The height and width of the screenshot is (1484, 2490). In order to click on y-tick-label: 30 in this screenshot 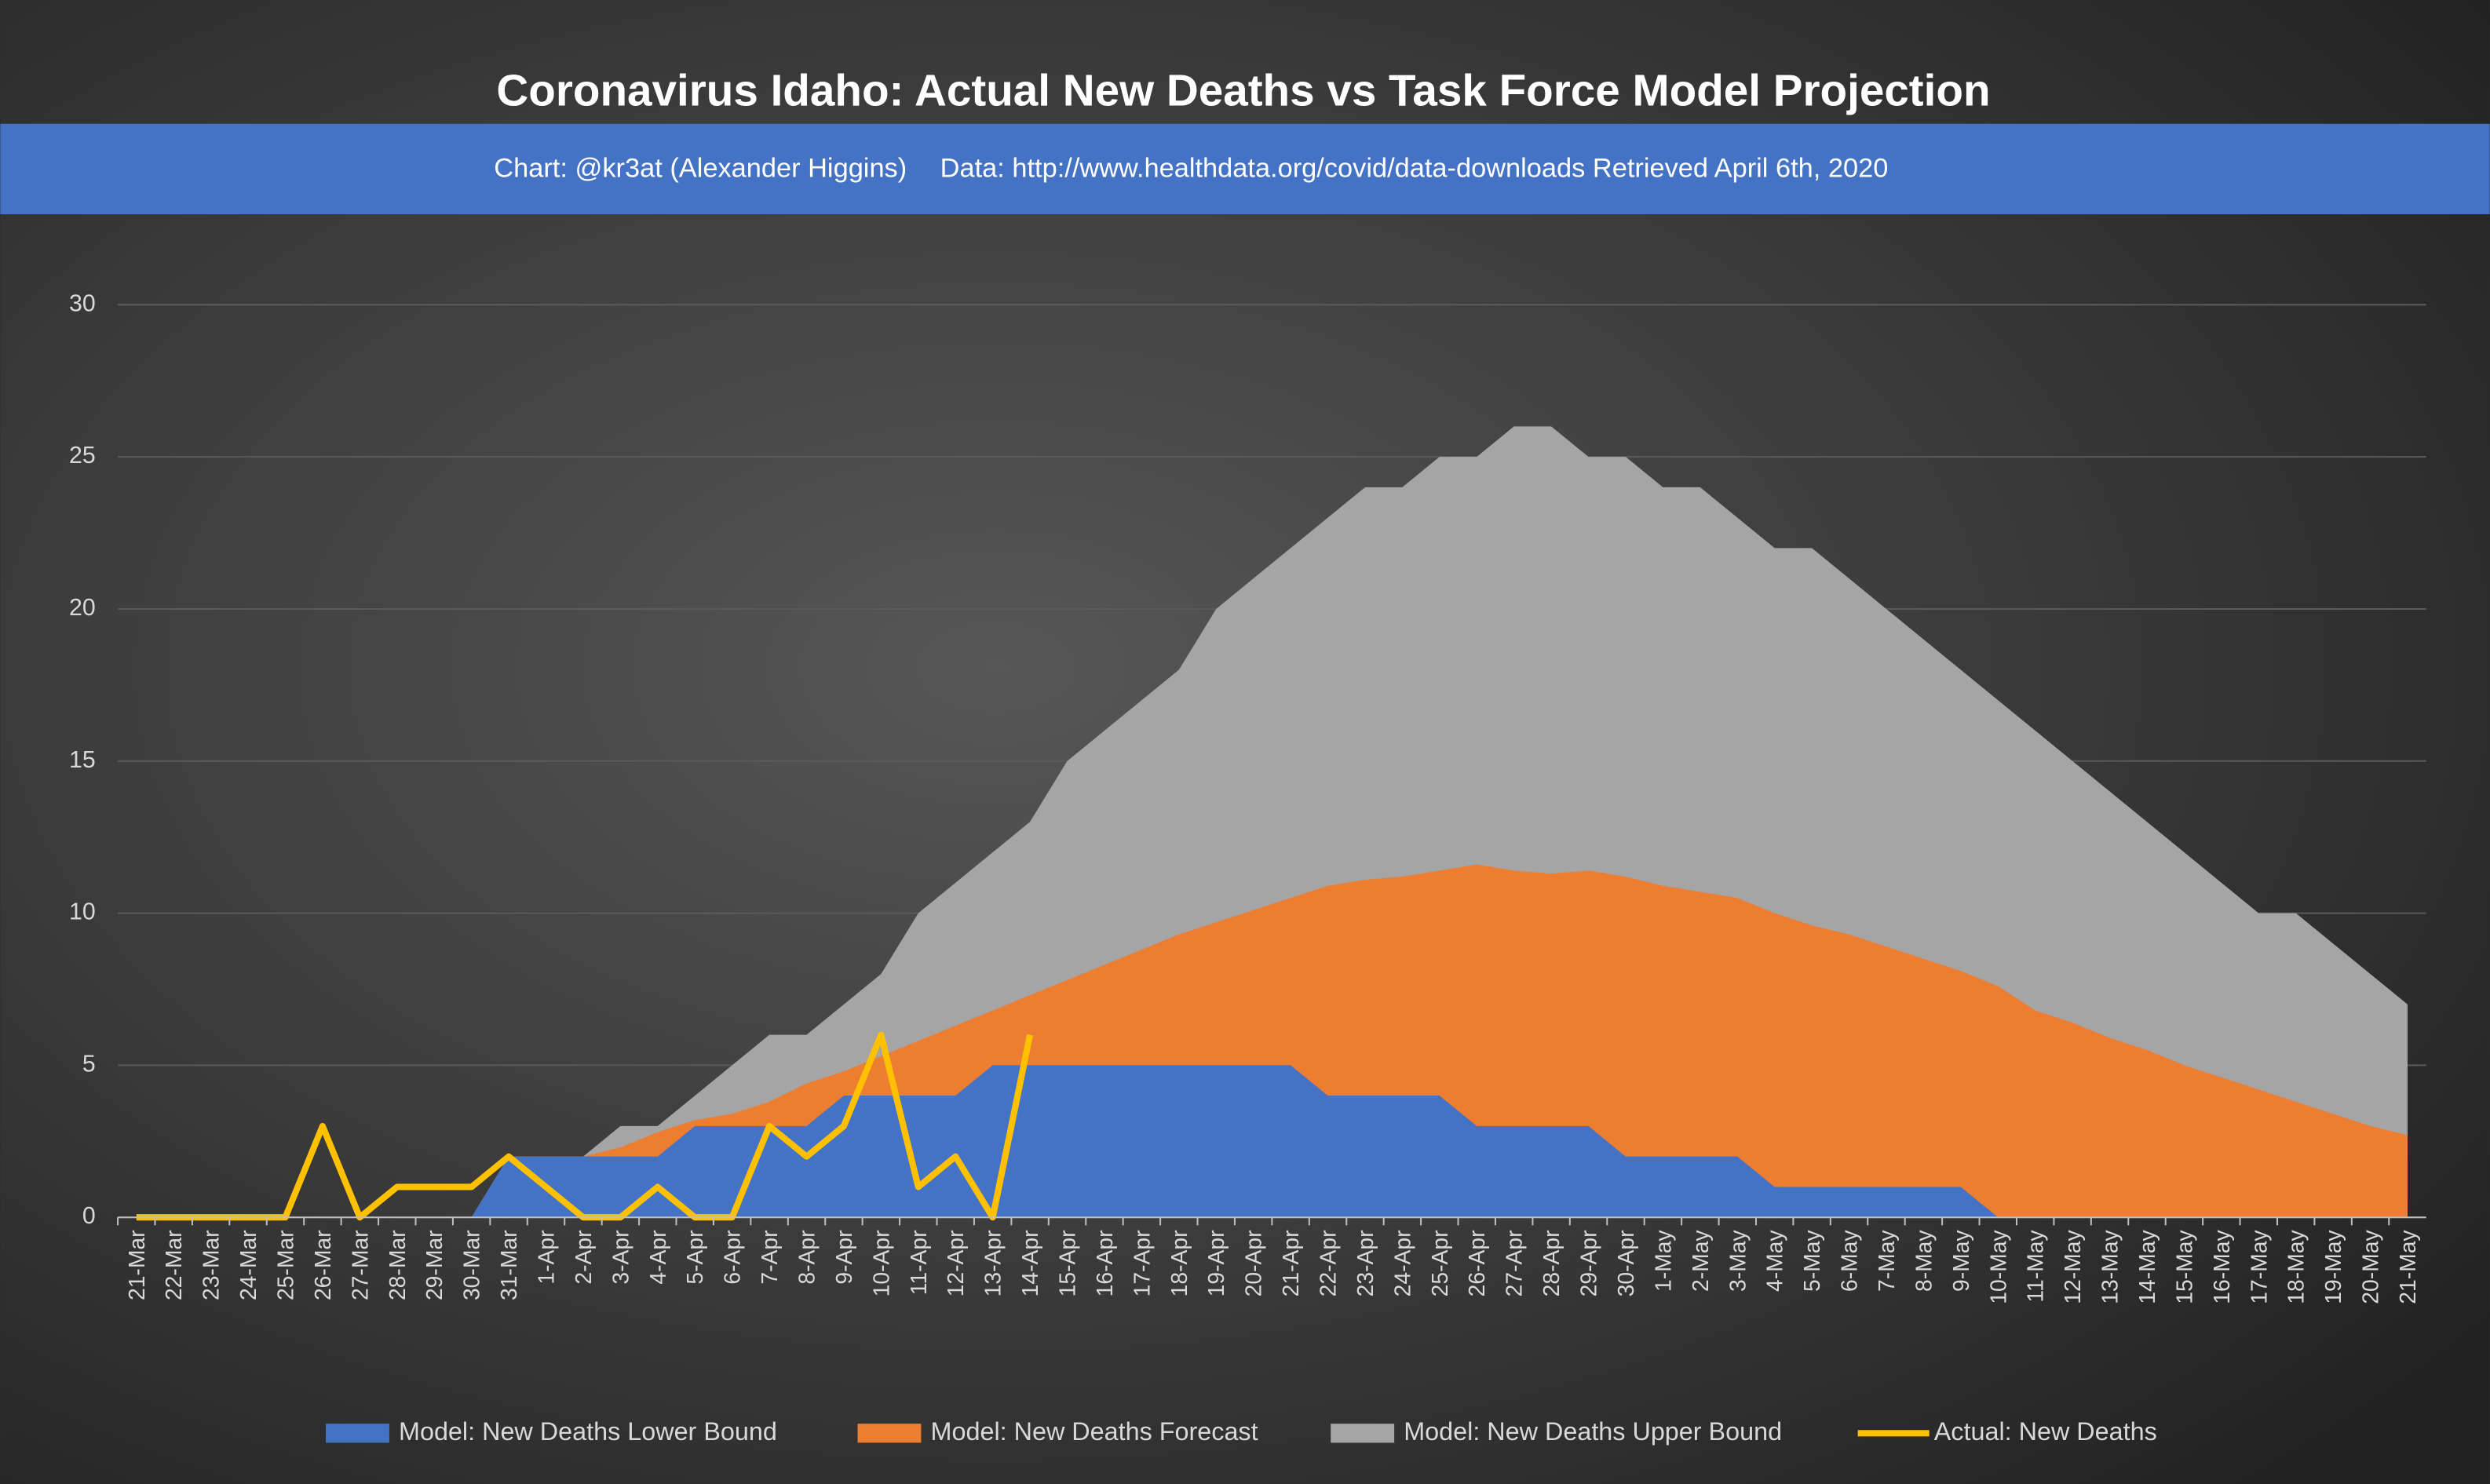, I will do `click(82, 303)`.